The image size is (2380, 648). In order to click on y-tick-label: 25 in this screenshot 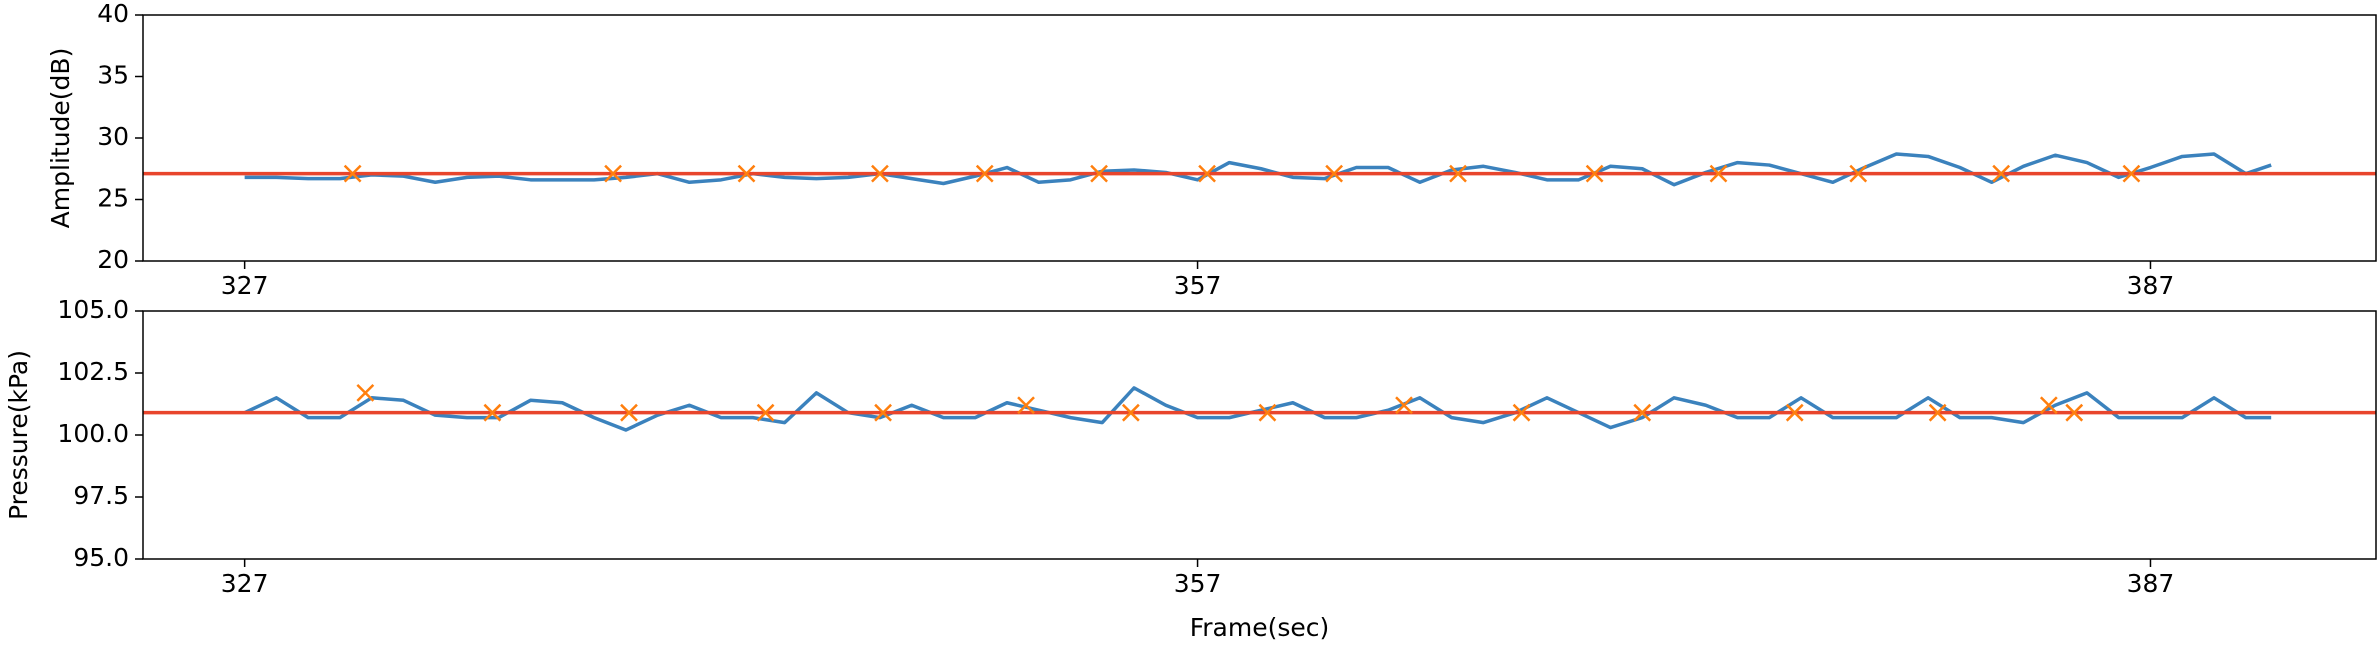, I will do `click(113, 198)`.